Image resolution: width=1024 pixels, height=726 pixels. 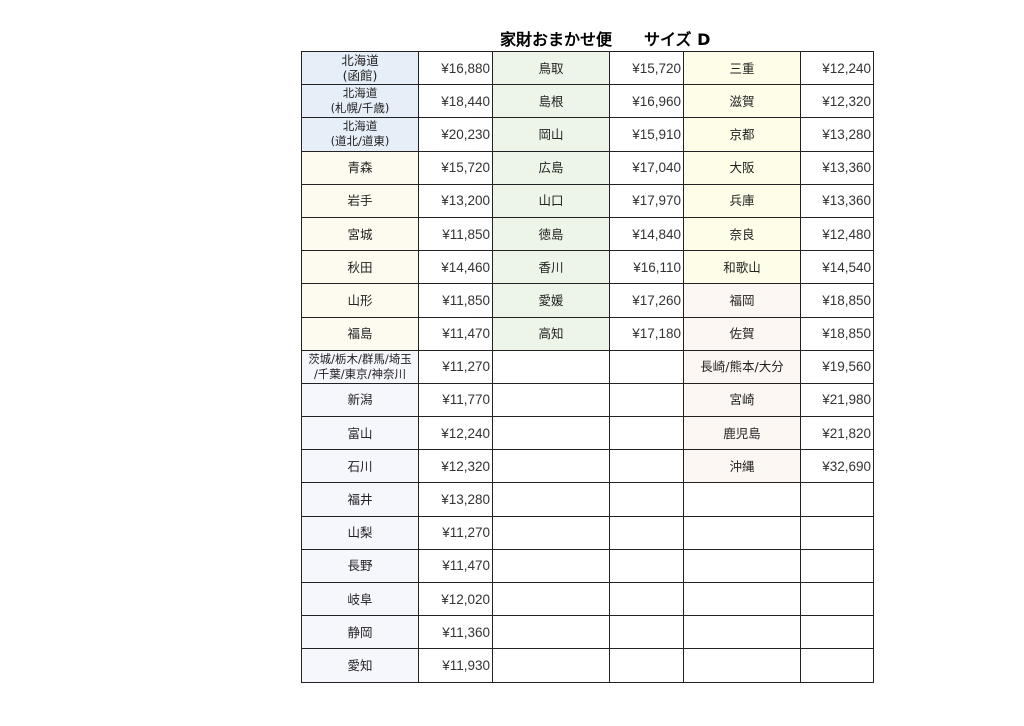 I want to click on prefecture-cell: 山口, so click(x=551, y=200).